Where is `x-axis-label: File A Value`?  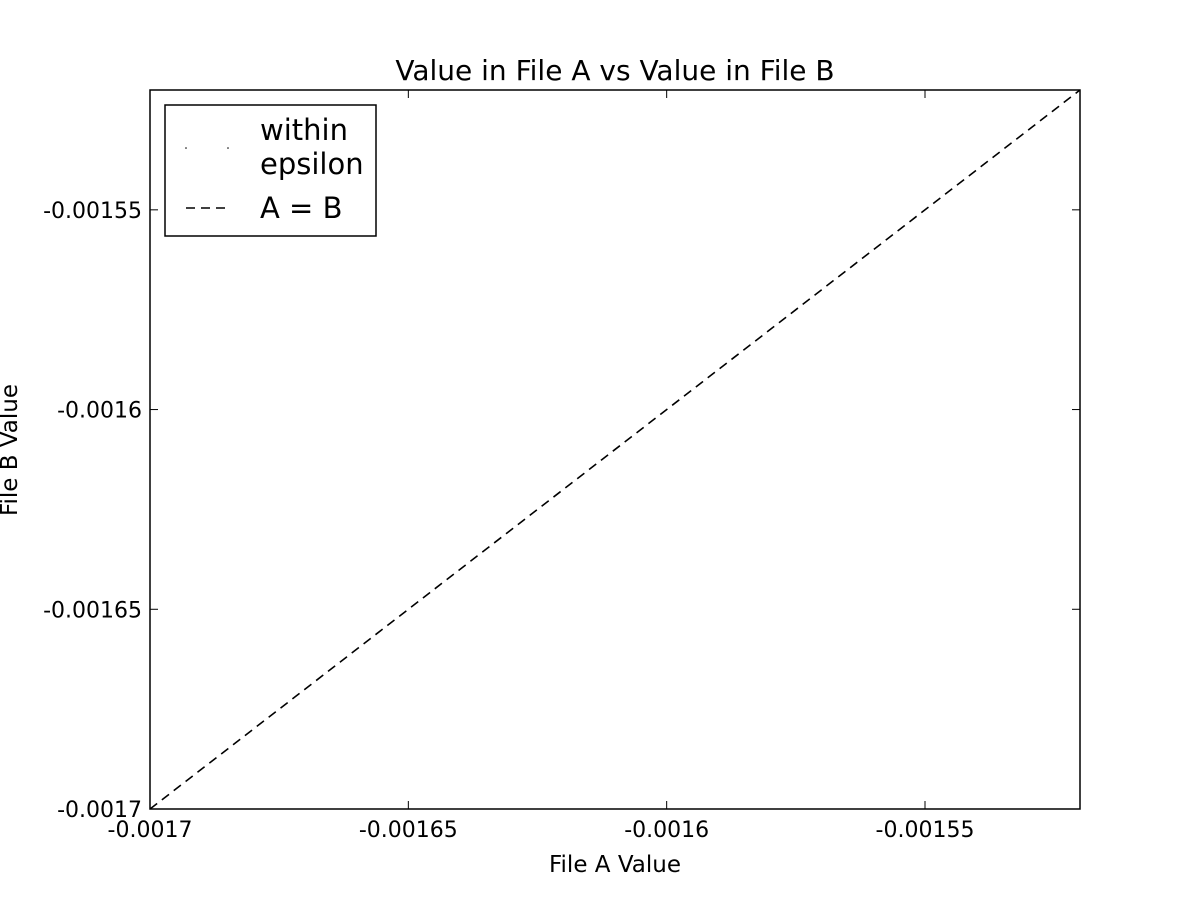
x-axis-label: File A Value is located at coordinates (615, 865).